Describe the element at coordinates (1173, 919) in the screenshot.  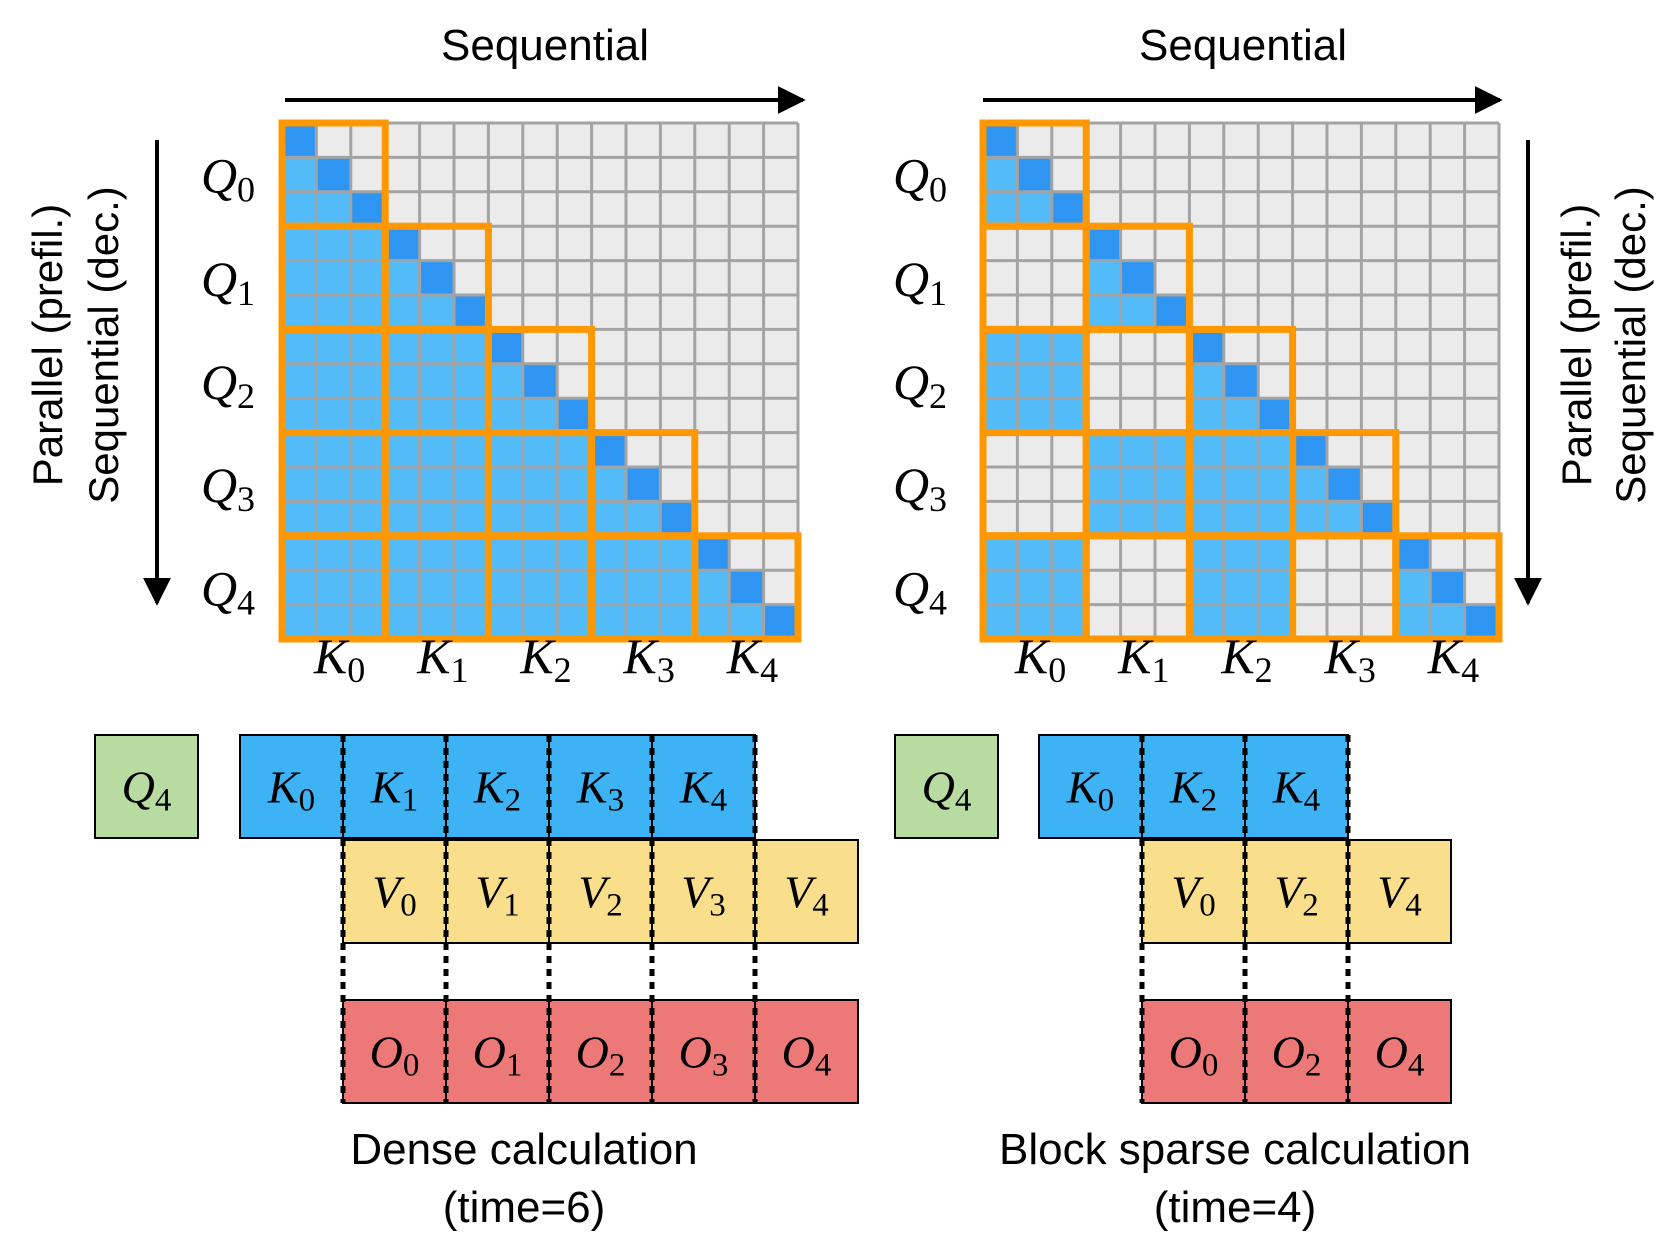
I see `sparse-decode-rows: Q4 K0 K2 K4 V0 V2 V4 O0 O2 O4` at that location.